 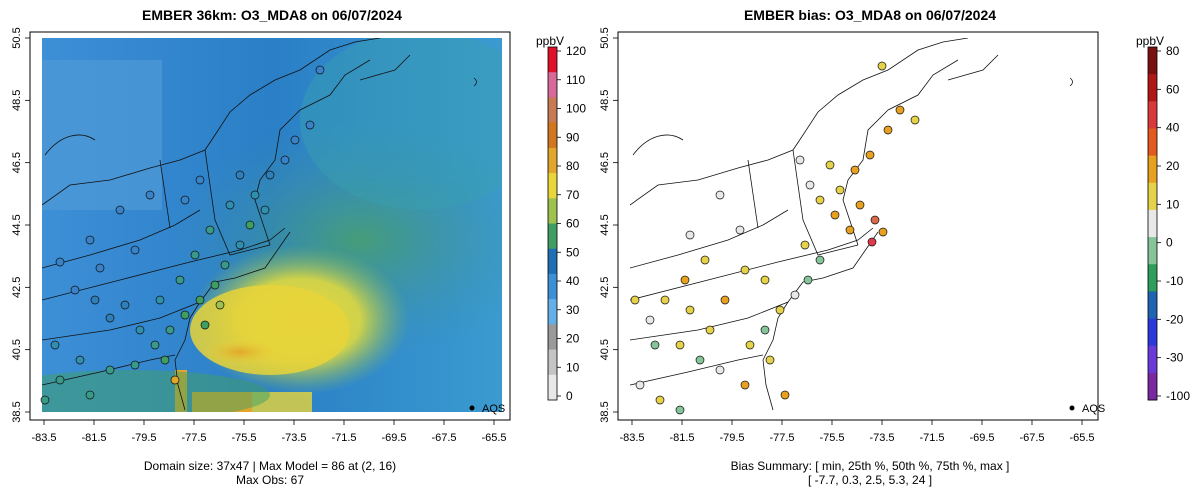 What do you see at coordinates (831, 438) in the screenshot?
I see `right-x-tick-label: -75.5` at bounding box center [831, 438].